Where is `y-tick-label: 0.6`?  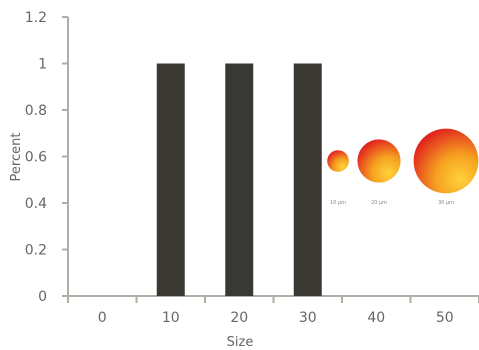 y-tick-label: 0.6 is located at coordinates (36, 158).